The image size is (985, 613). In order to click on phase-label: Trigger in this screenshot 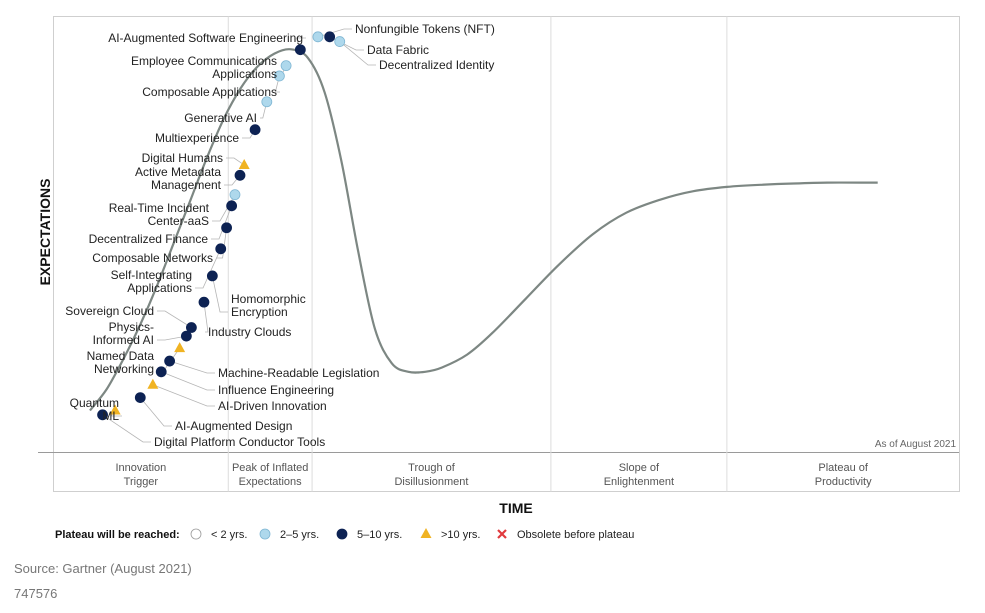, I will do `click(141, 482)`.